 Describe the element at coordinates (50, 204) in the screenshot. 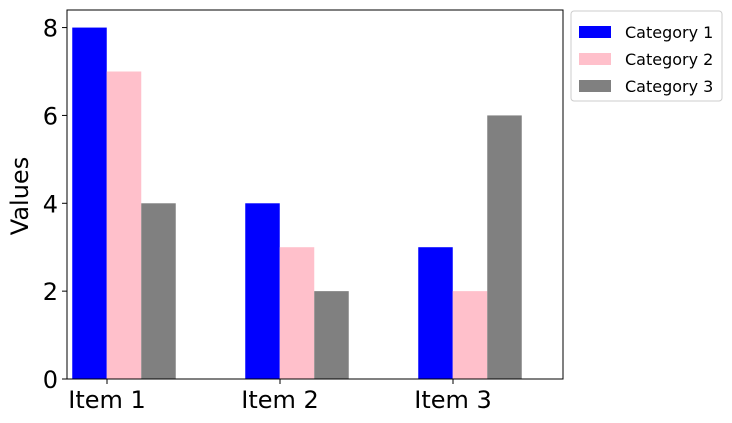

I see `y-tick-label: 4` at that location.